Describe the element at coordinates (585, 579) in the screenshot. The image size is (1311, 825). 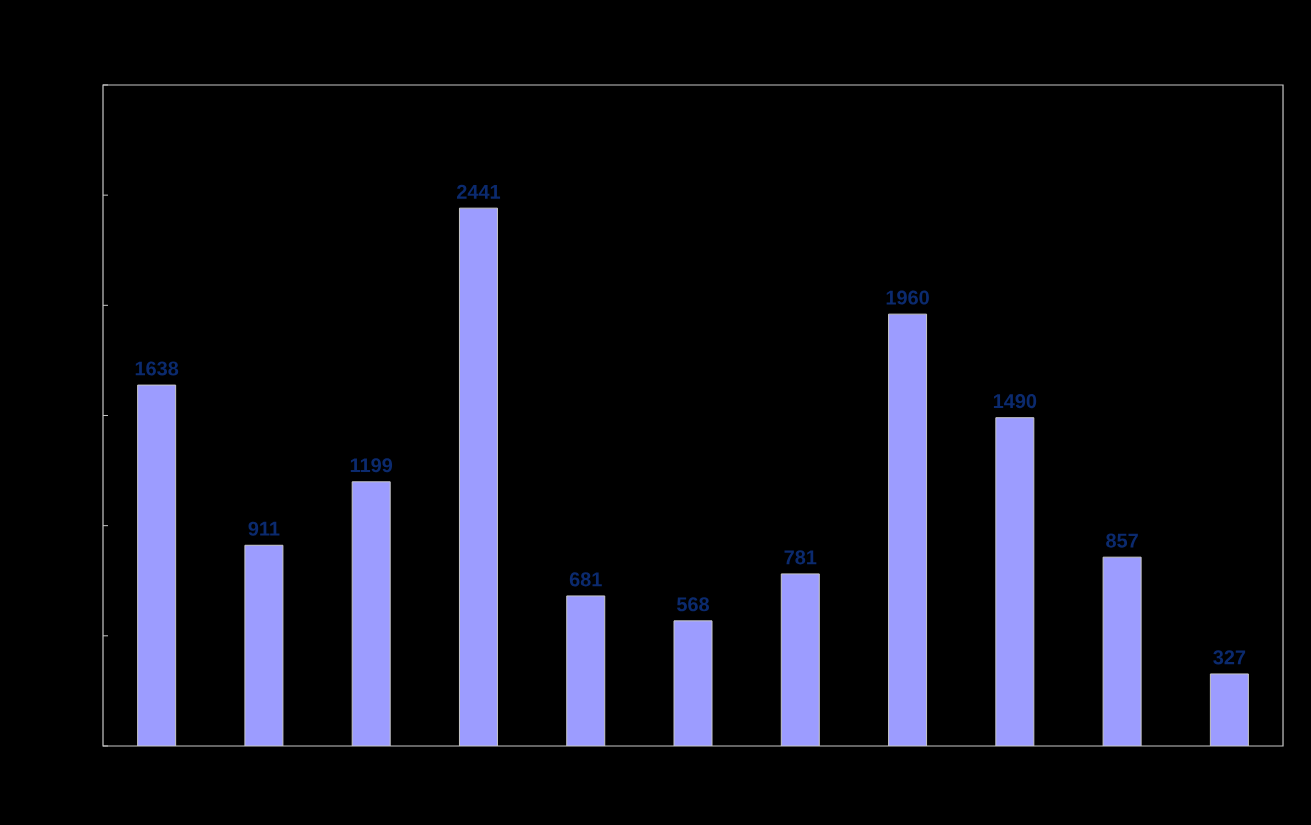
I see `data-label: 681` at that location.